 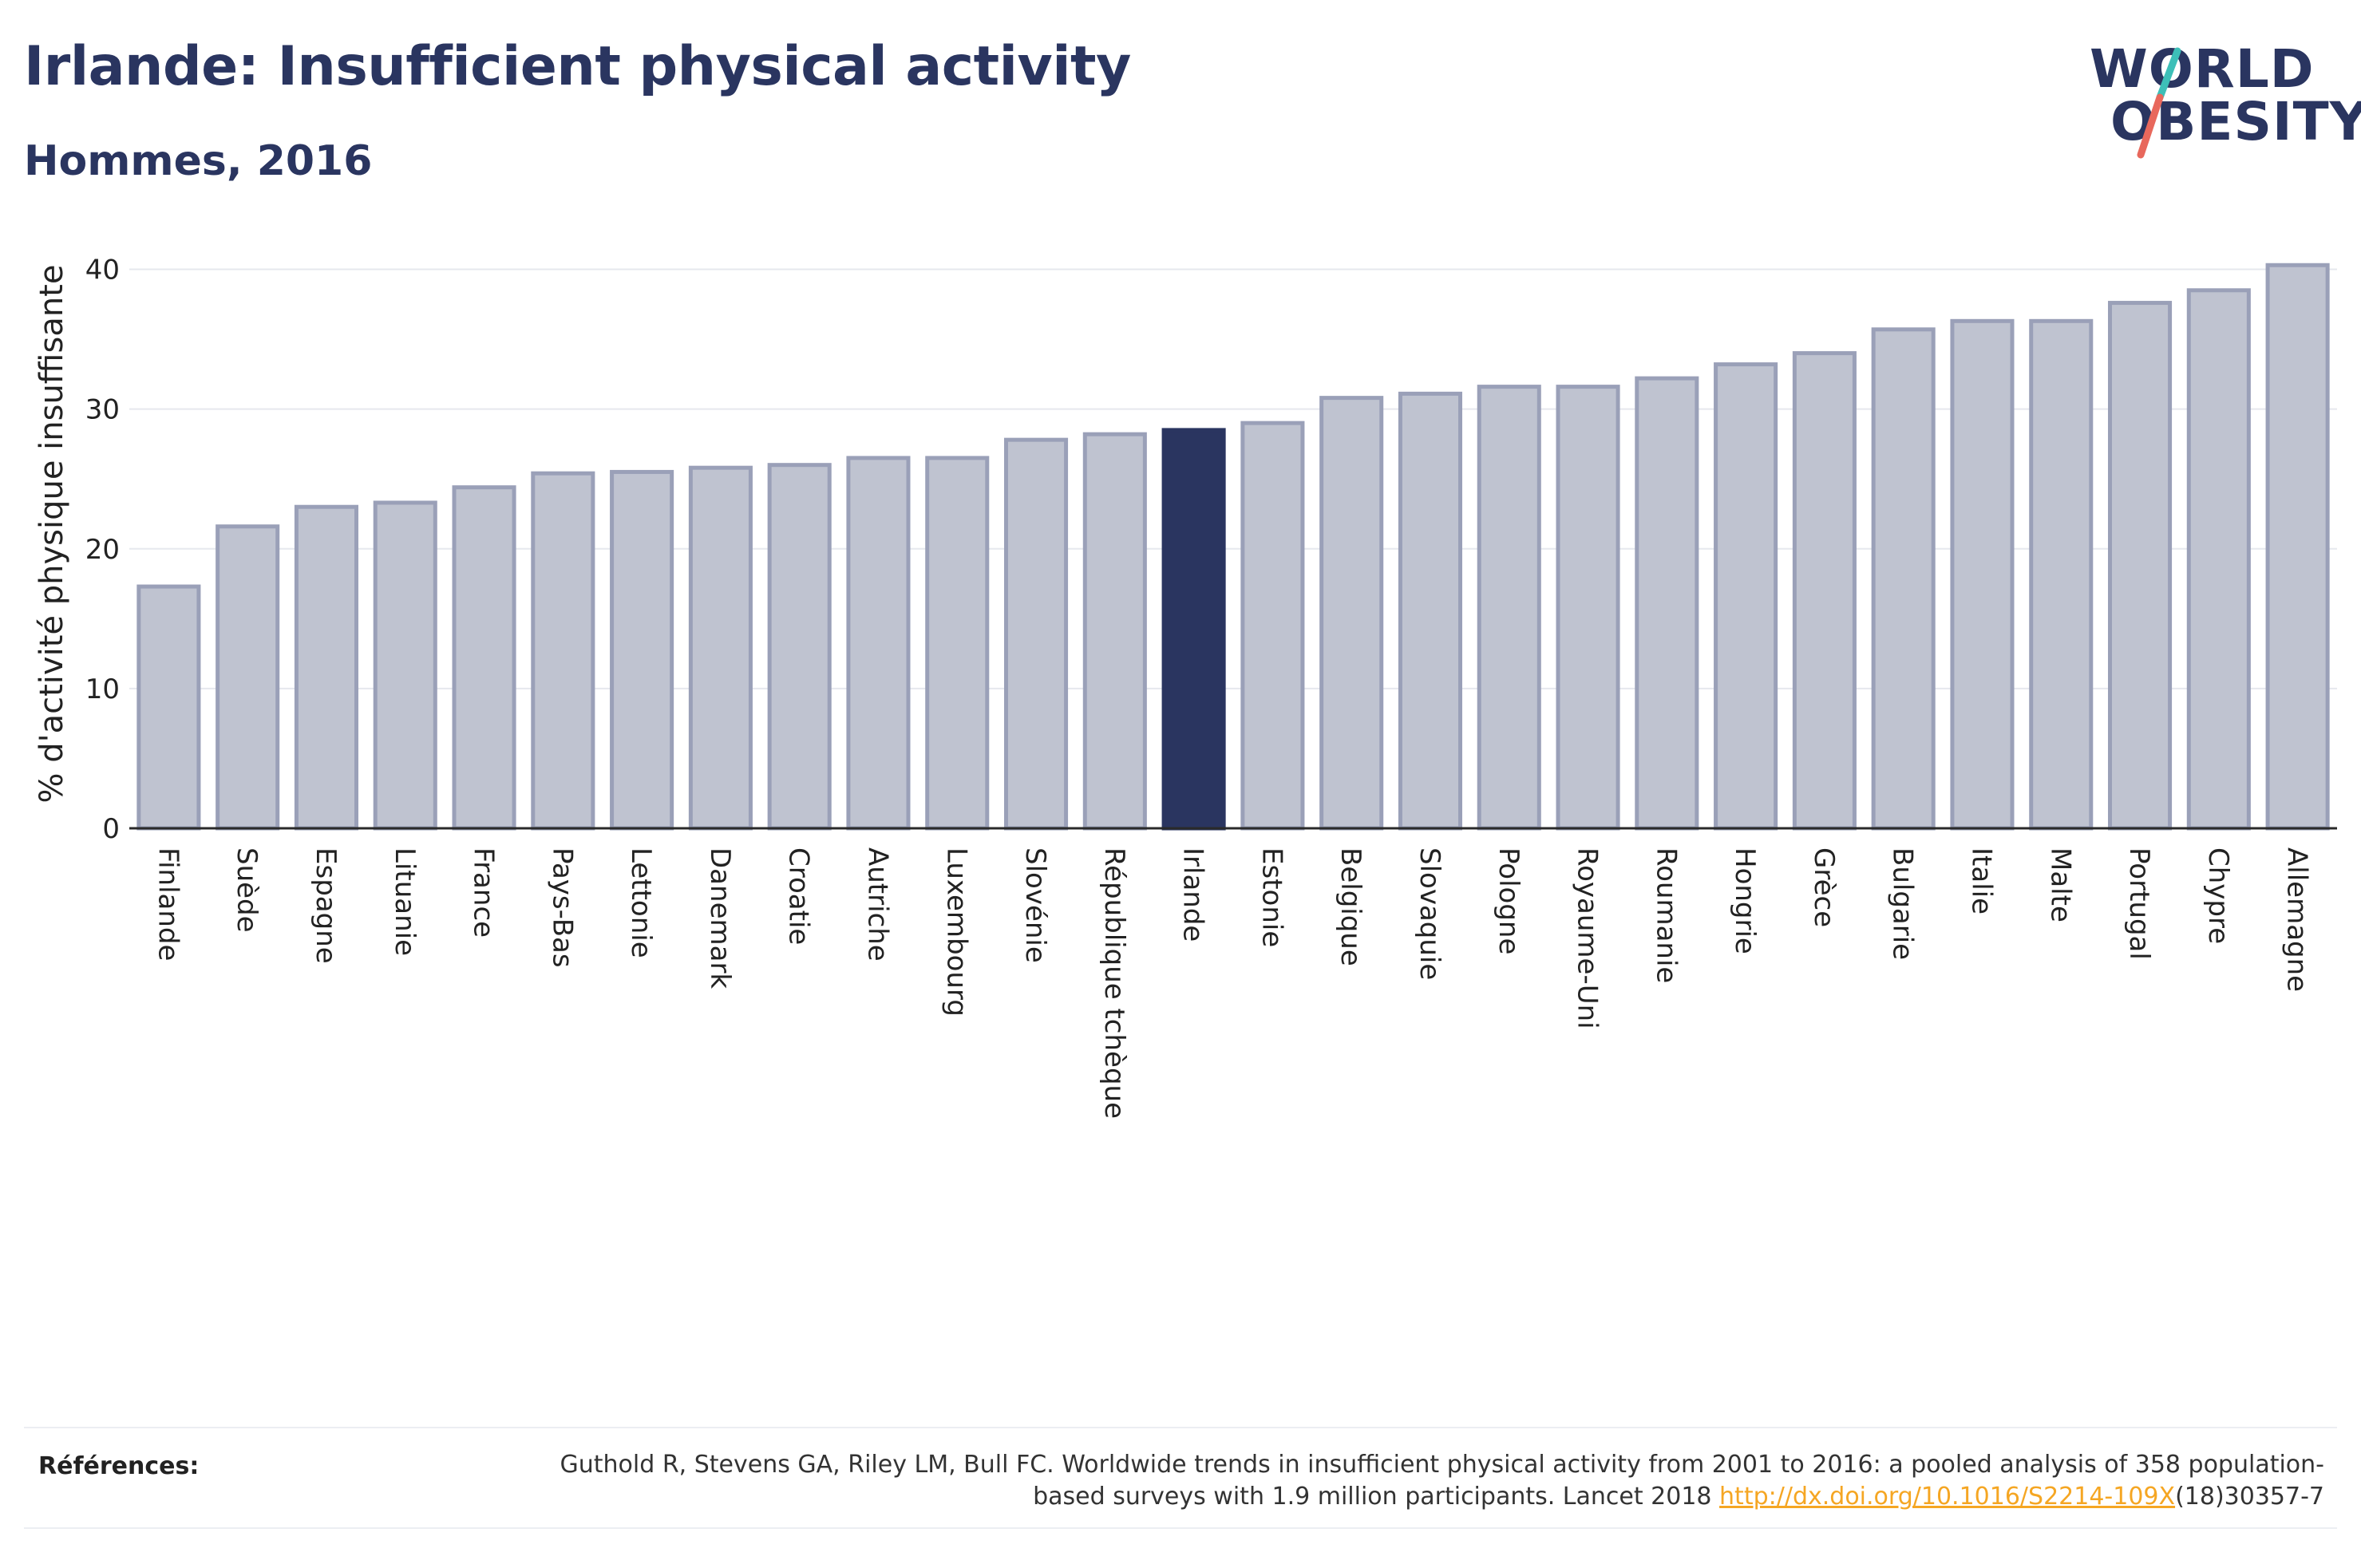 What do you see at coordinates (2159, 103) in the screenshot?
I see `logo-slash-icon` at bounding box center [2159, 103].